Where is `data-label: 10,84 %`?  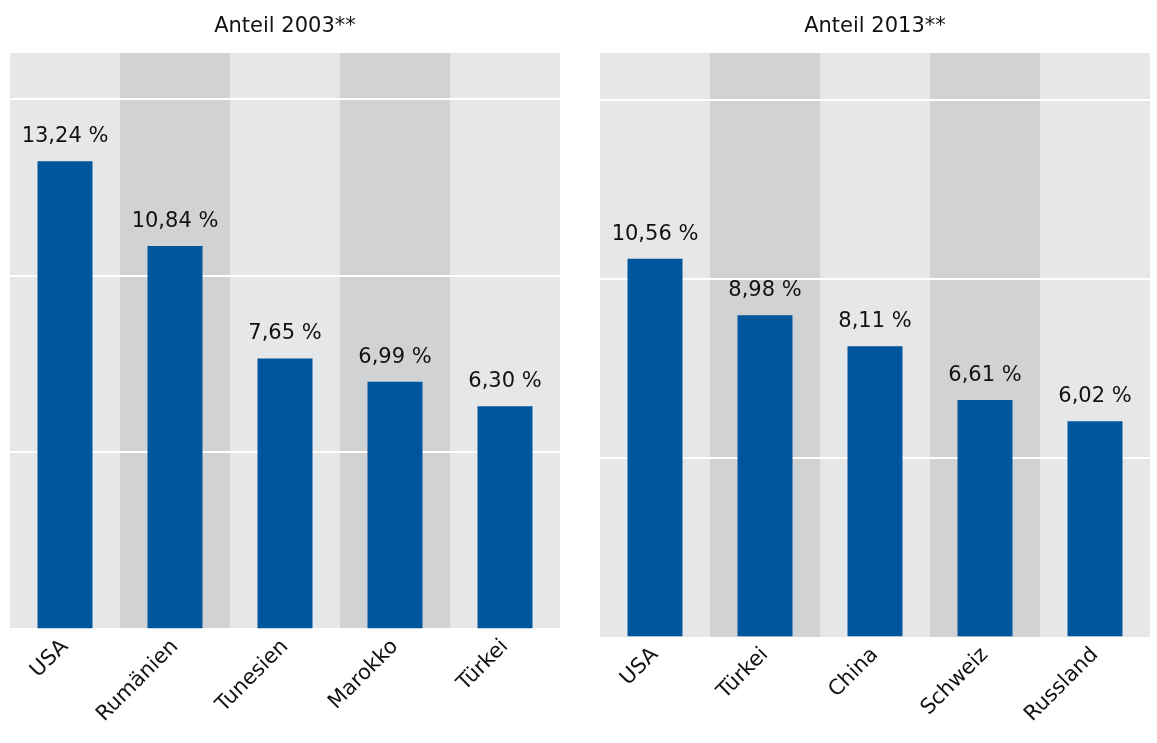
data-label: 10,84 % is located at coordinates (175, 219).